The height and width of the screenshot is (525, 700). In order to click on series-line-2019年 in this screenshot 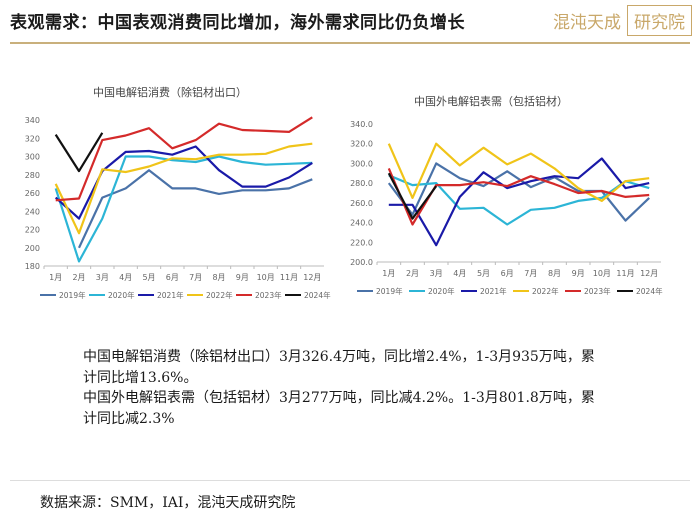, I will do `click(195, 209)`.